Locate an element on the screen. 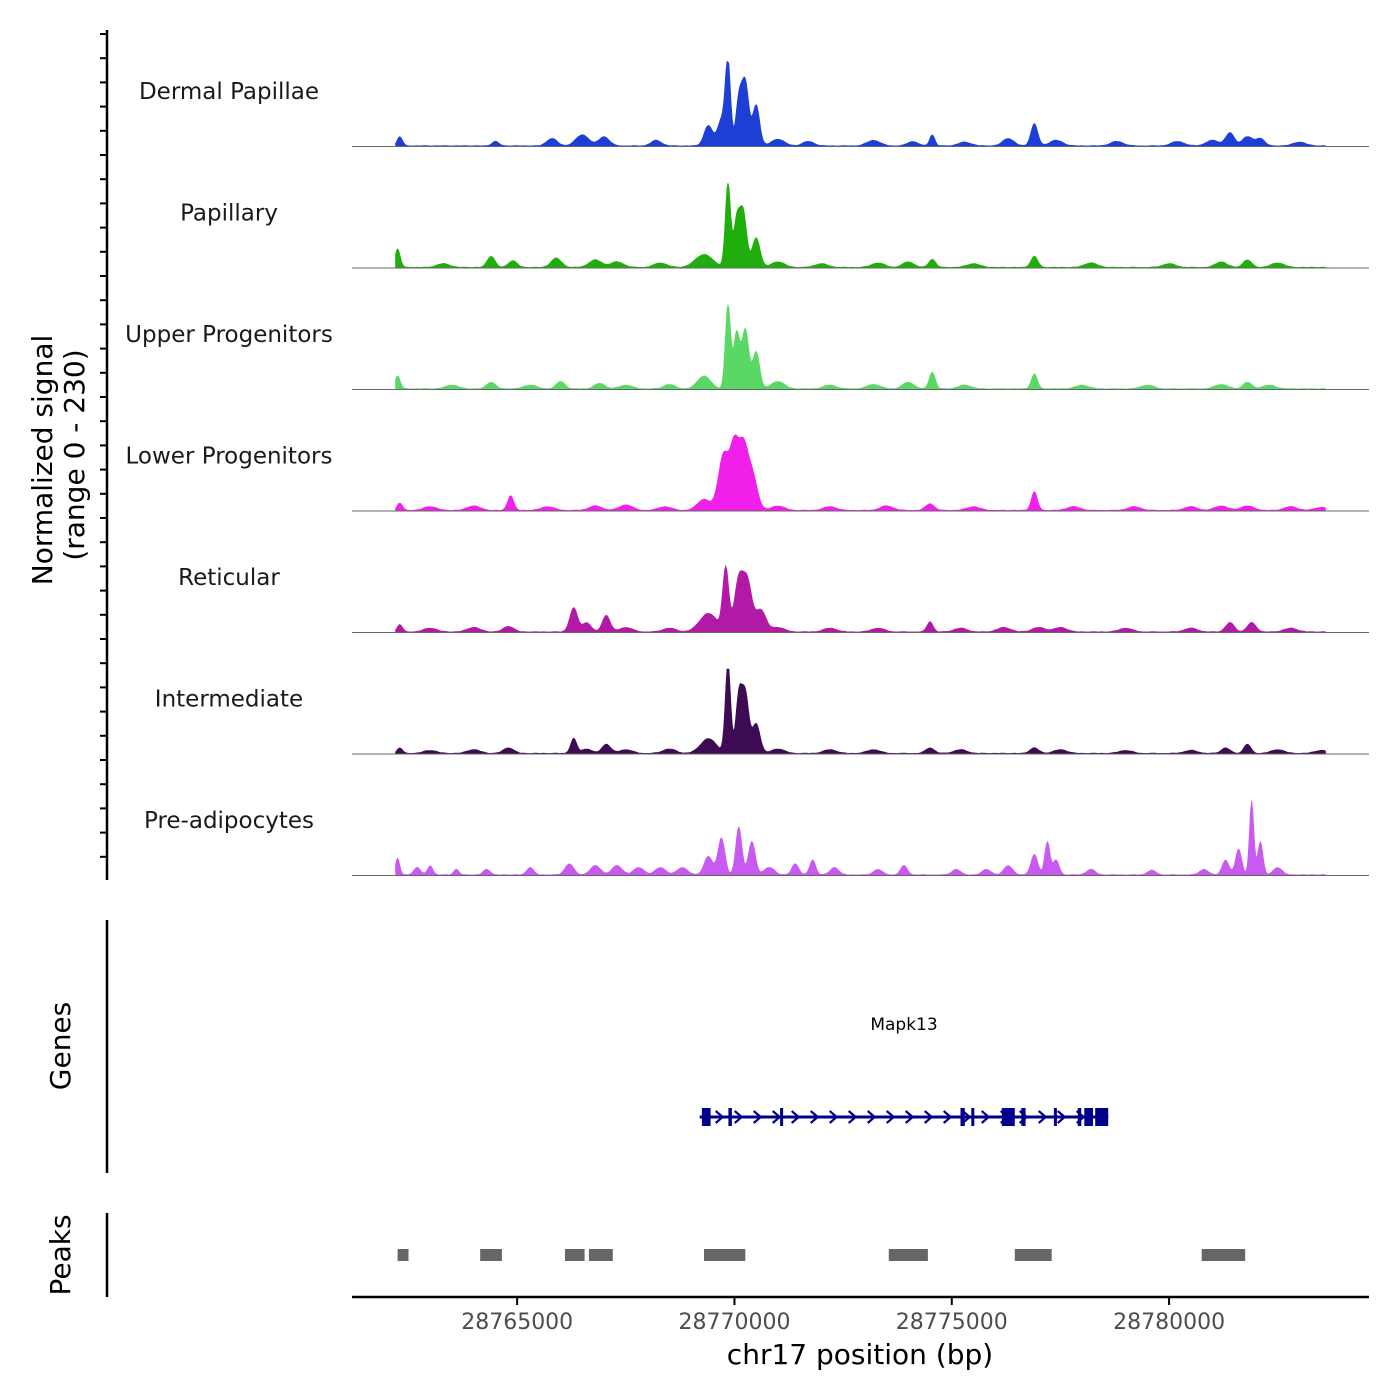 The width and height of the screenshot is (1400, 1400). x-axis: 28765000 28770000 28775000 28780000 is located at coordinates (860, 1315).